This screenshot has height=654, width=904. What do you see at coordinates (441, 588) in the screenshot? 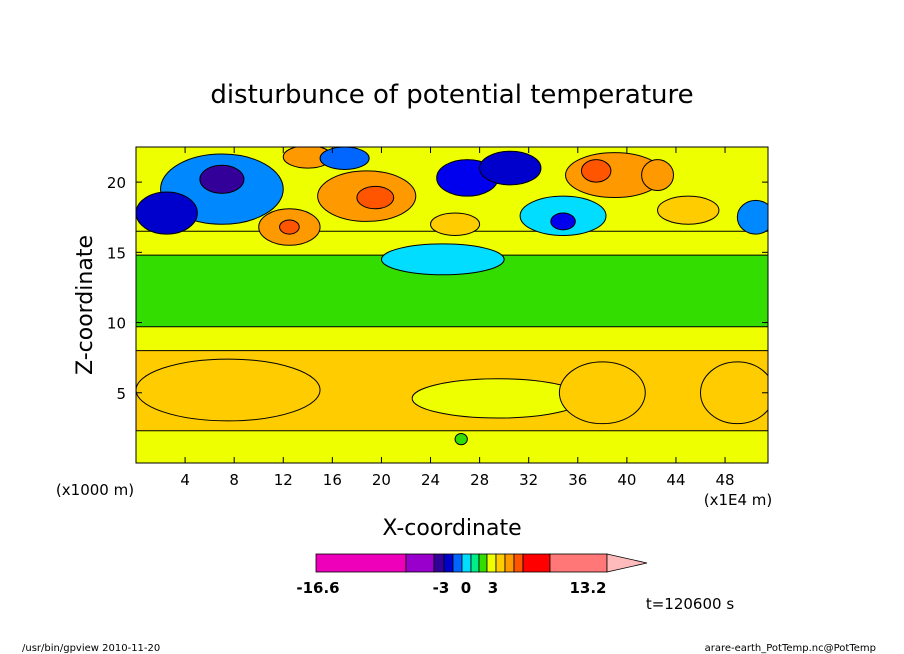
I see `colorbar-label-neg3: -3` at bounding box center [441, 588].